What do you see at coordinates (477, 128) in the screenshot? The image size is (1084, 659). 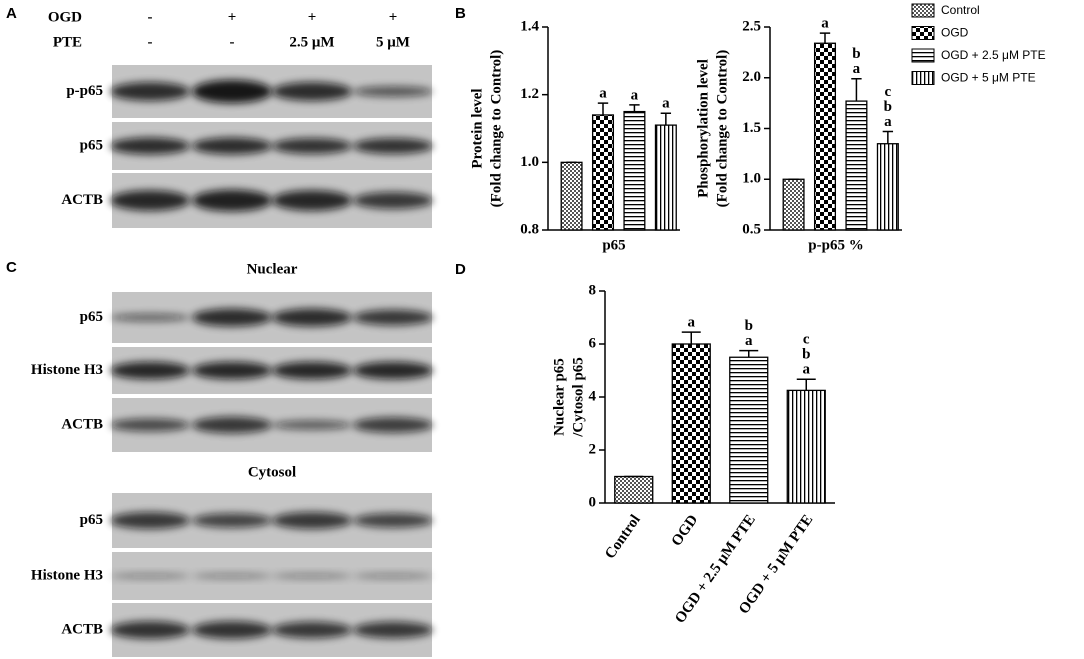 I see `y-axis-label: Protein level` at bounding box center [477, 128].